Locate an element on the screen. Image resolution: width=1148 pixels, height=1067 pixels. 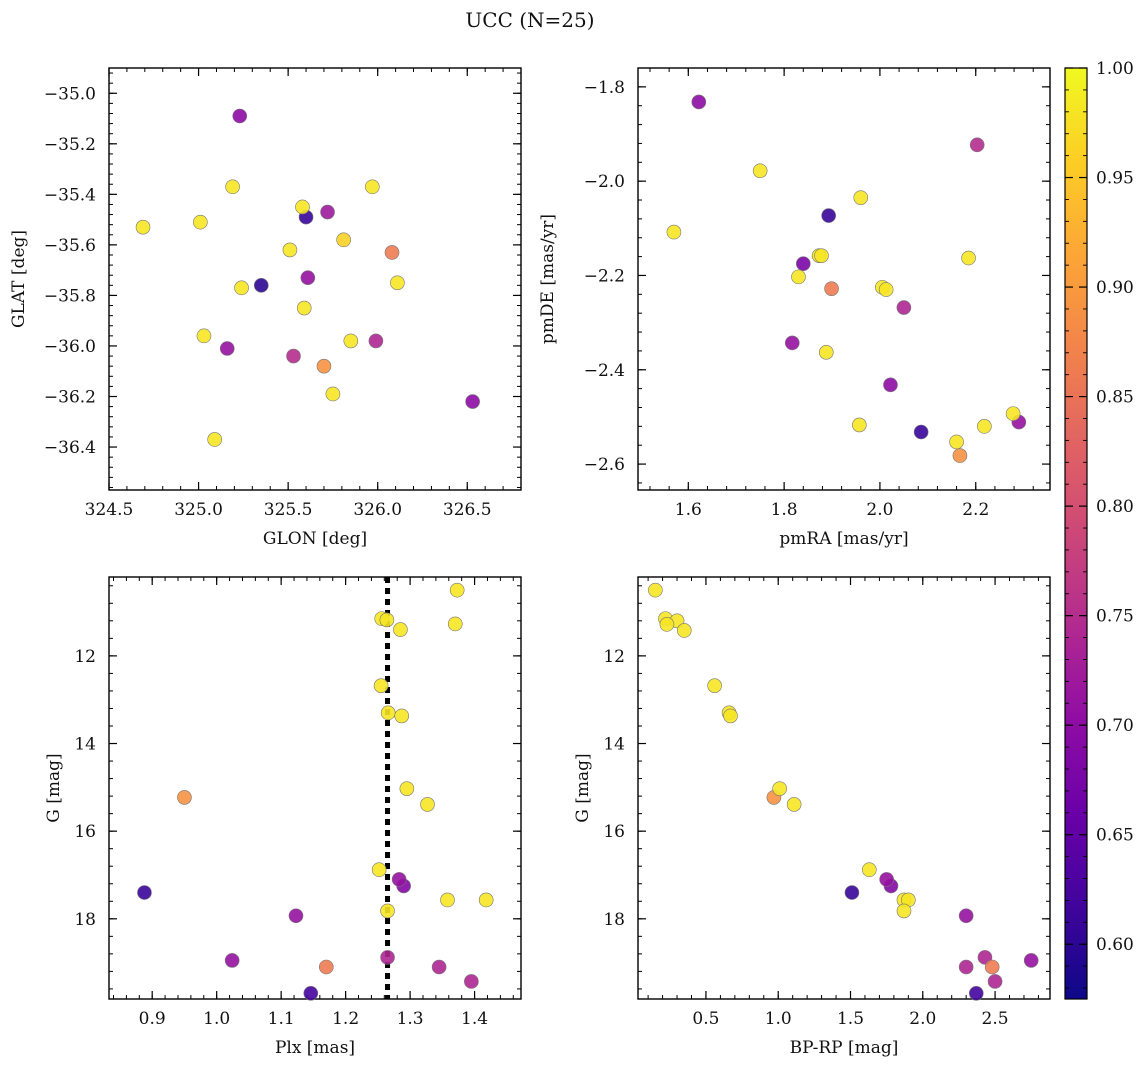
y-tick-label: 14 is located at coordinates (614, 745).